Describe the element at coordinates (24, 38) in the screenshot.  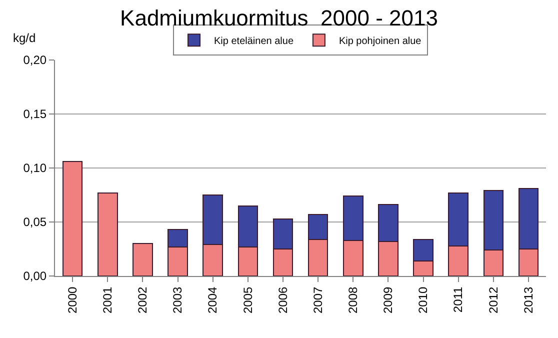
I see `y-axis-title: kg/d` at that location.